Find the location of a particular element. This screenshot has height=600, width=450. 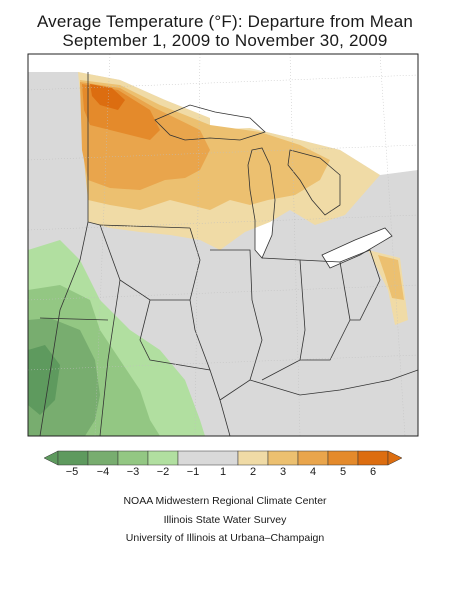

lake-erie is located at coordinates (357, 248).